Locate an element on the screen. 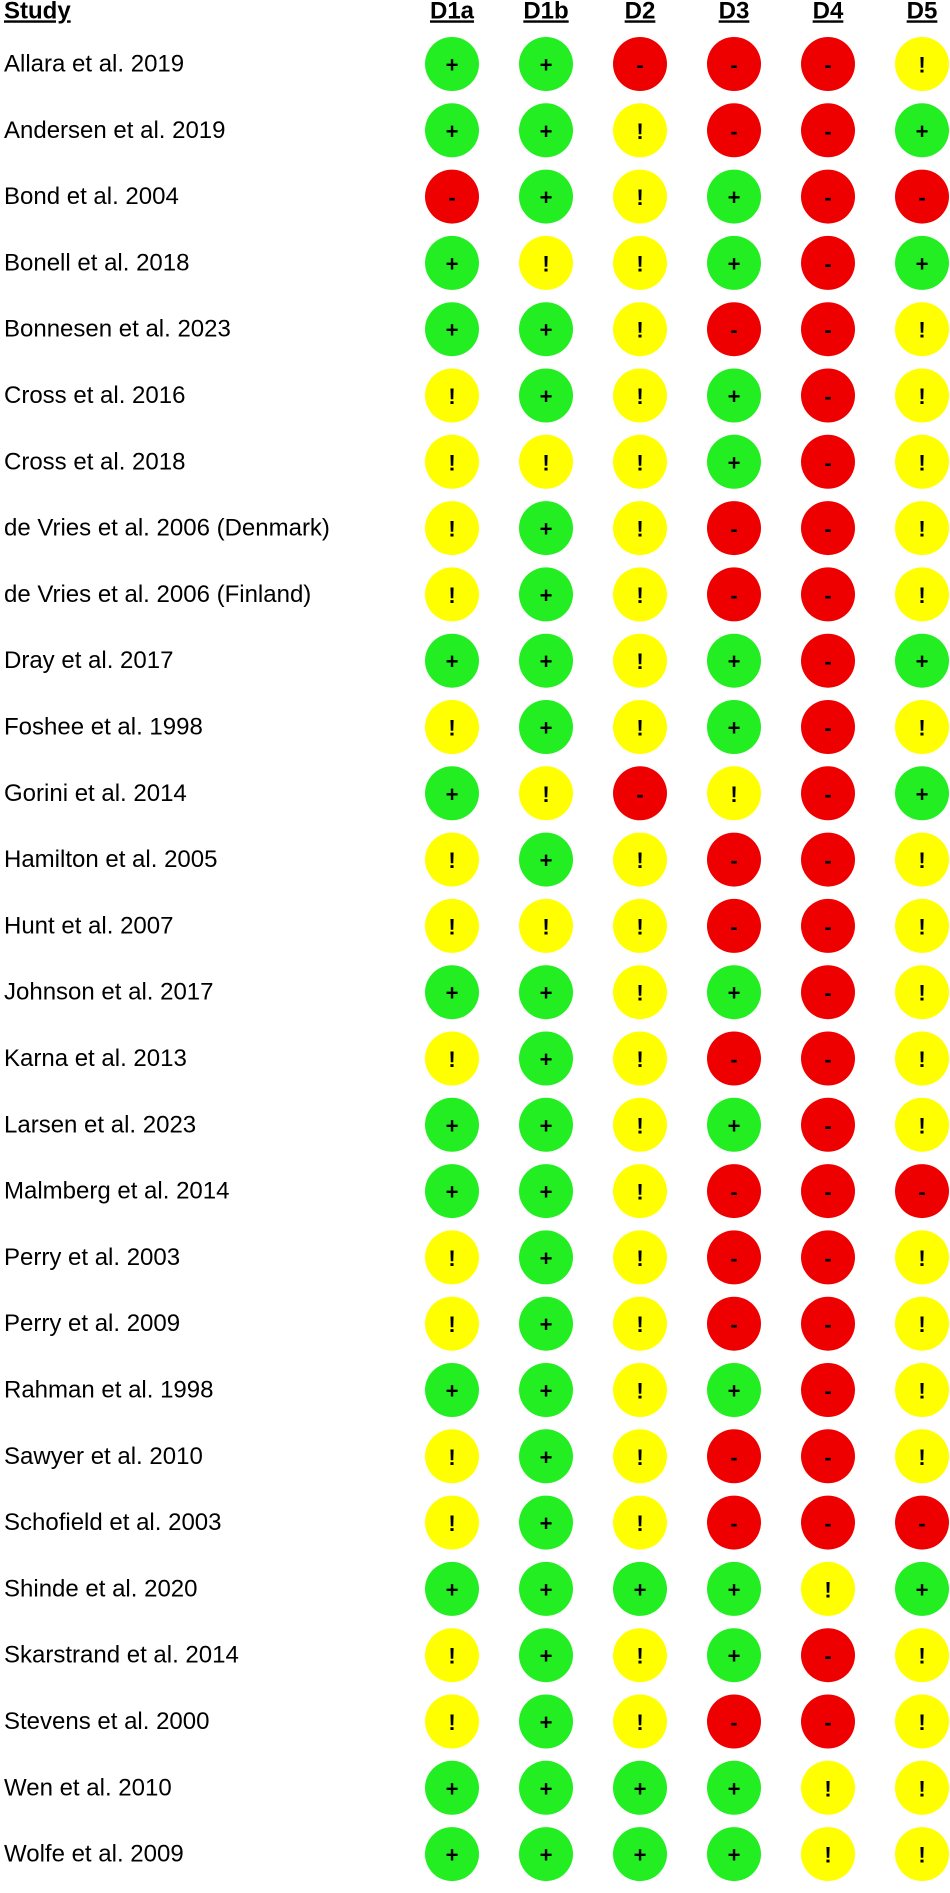 The image size is (950, 1893). rating-dot-d1b-some is located at coordinates (546, 925).